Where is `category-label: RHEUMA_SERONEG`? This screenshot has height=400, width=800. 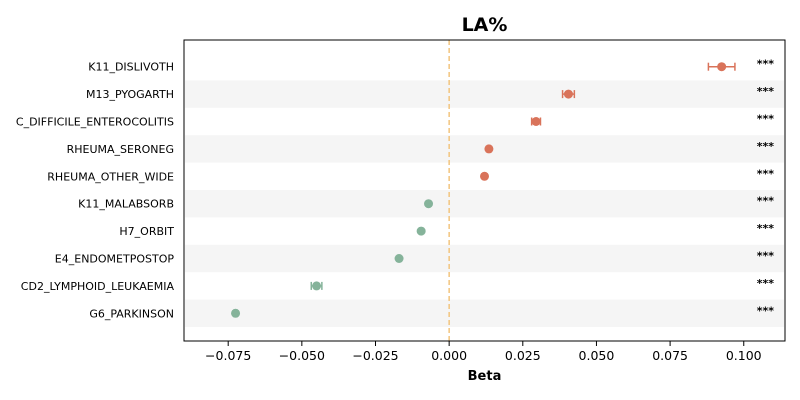
category-label: RHEUMA_SERONEG is located at coordinates (120, 149).